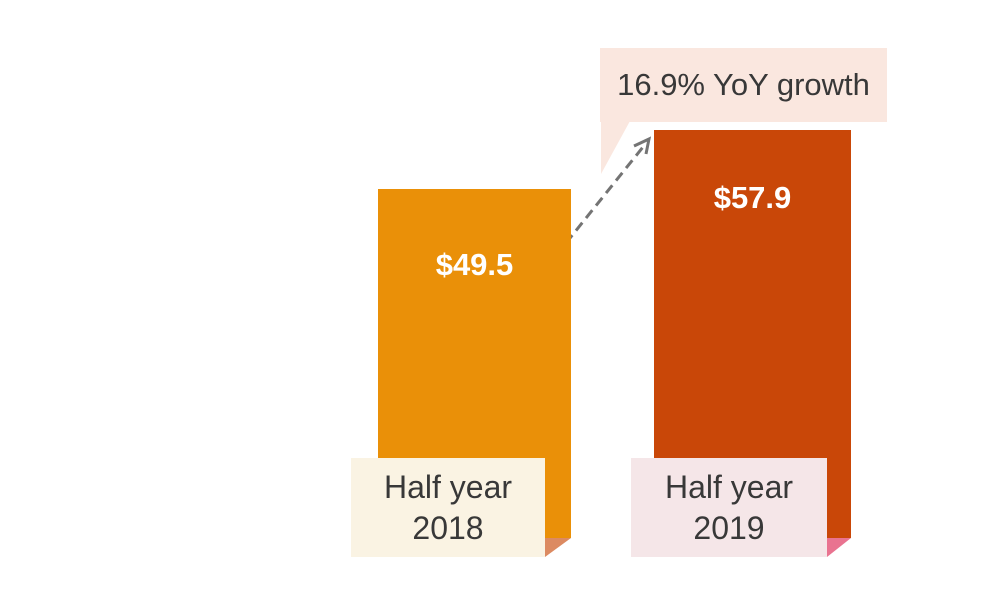 Image resolution: width=994 pixels, height=594 pixels. I want to click on growth-callout-tail, so click(615, 147).